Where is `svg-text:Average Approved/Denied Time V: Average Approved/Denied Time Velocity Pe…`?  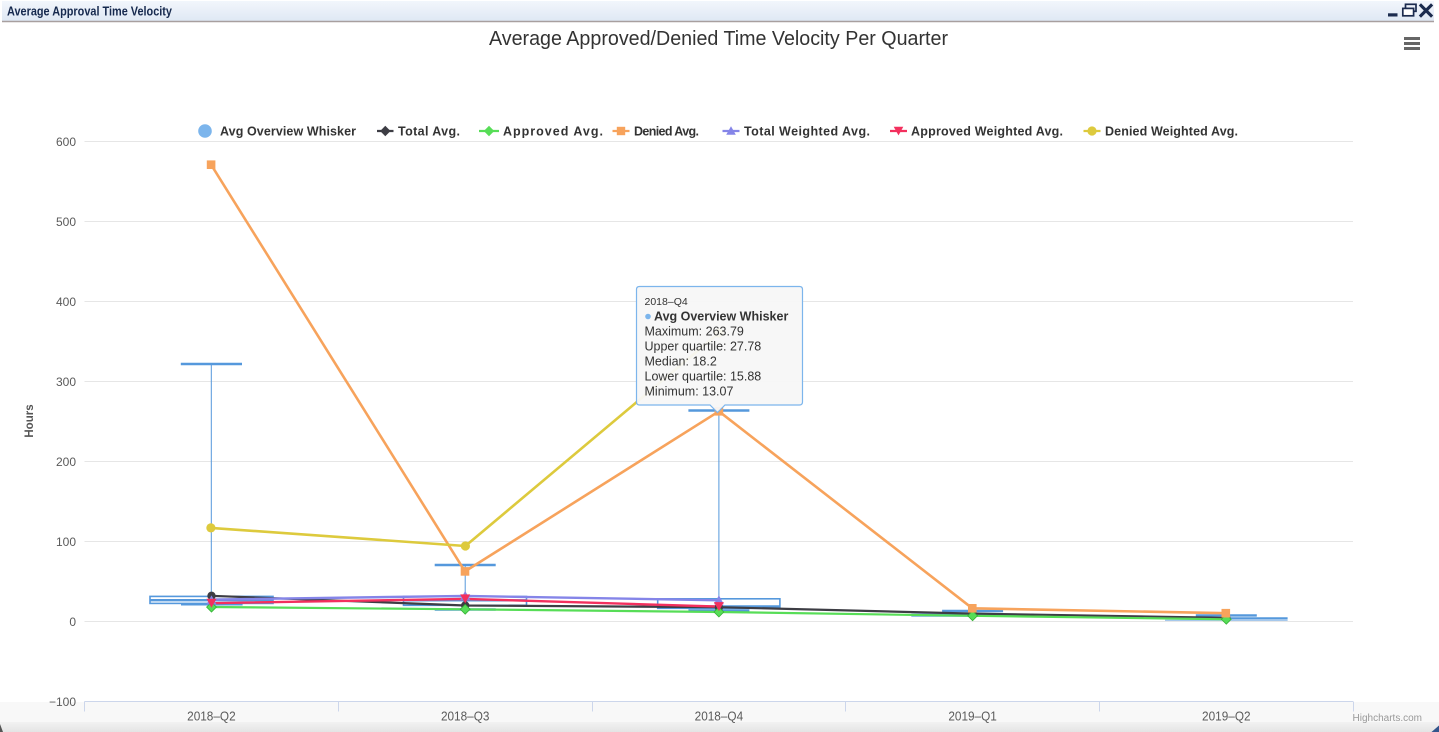
svg-text:Average Approved/Denied Time V: Average Approved/Denied Time Velocity Pe… is located at coordinates (718, 39).